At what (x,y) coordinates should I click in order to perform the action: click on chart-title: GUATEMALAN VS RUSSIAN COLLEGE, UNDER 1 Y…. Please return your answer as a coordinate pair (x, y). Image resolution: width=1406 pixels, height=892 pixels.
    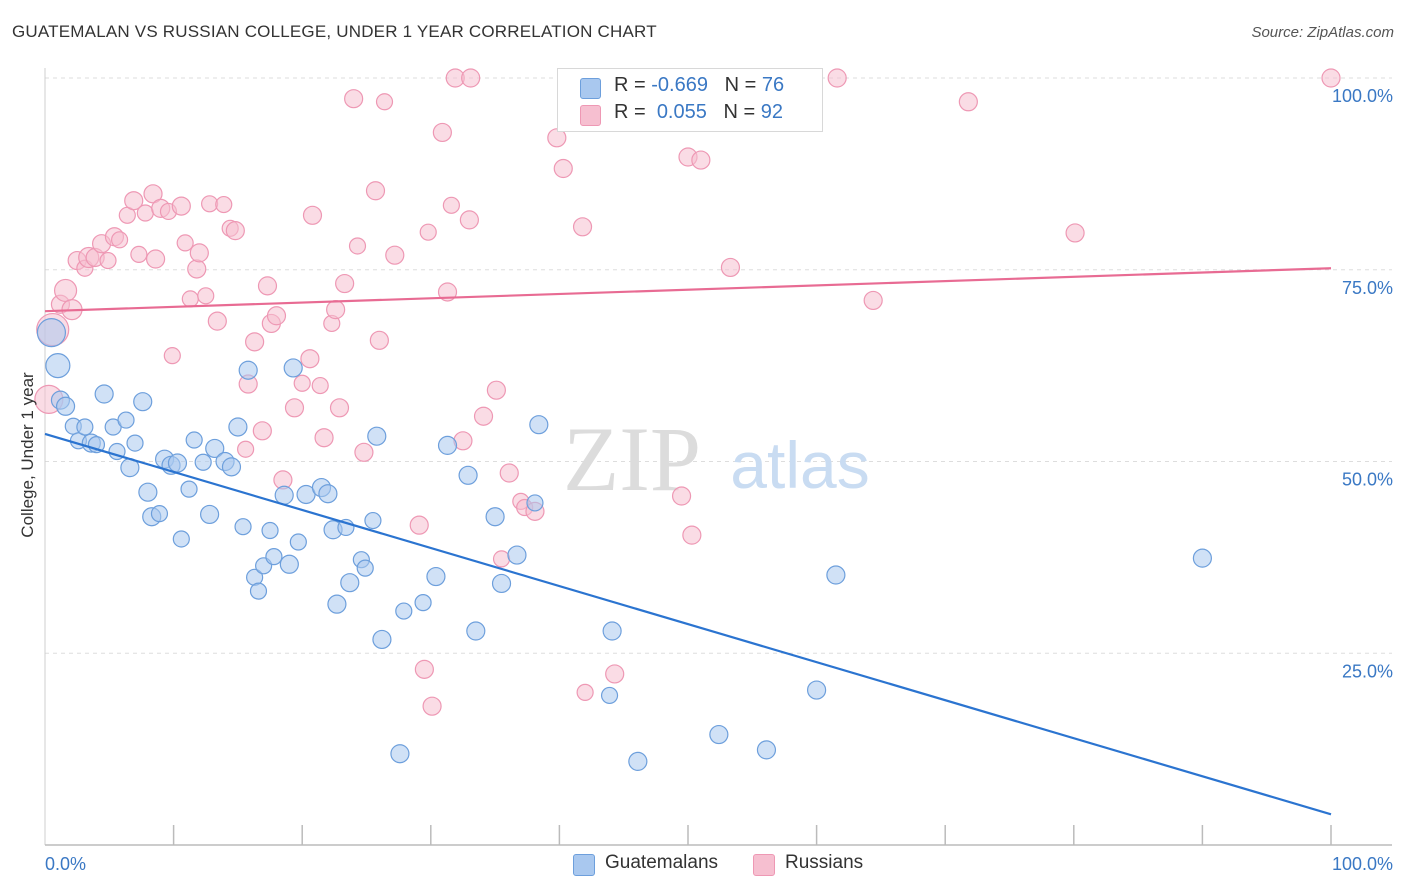
    Looking at the image, I should click on (334, 31).